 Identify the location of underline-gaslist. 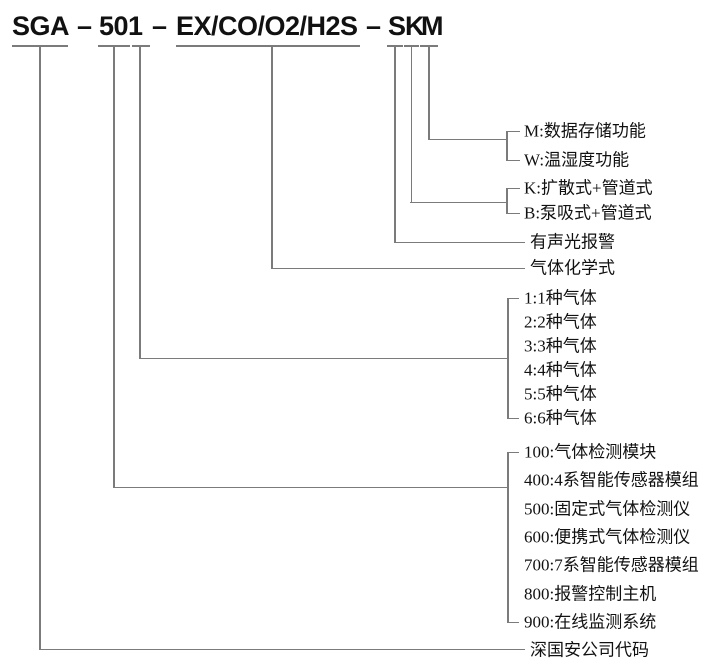
(268, 46).